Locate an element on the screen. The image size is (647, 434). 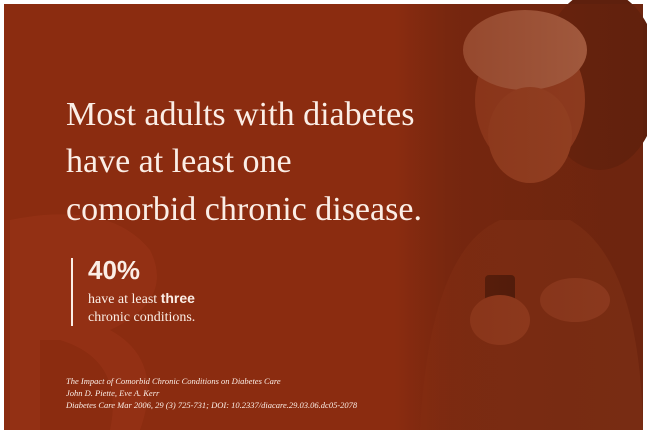
headline-line: have at least one is located at coordinates (179, 161).